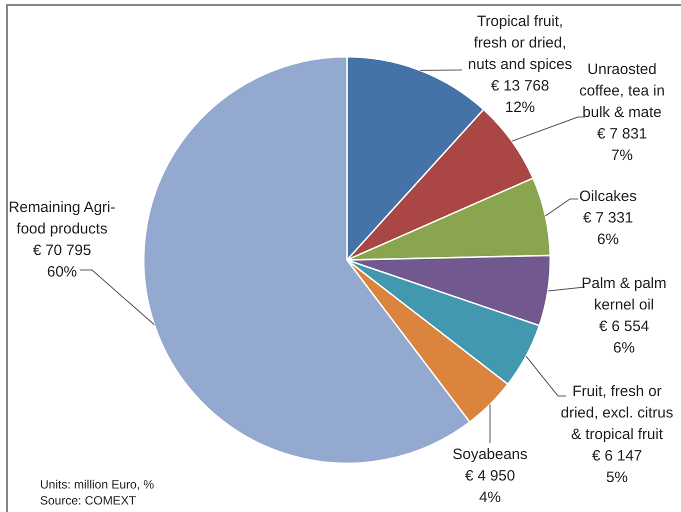 The height and width of the screenshot is (512, 681). I want to click on slice-label: Palm & palm kernel oil, so click(624, 294).